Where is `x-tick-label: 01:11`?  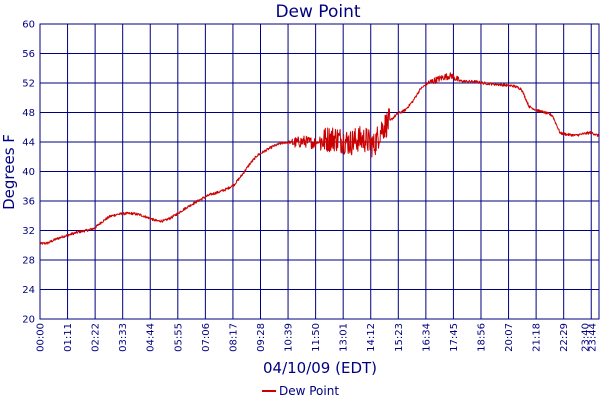 x-tick-label: 01:11 is located at coordinates (68, 337).